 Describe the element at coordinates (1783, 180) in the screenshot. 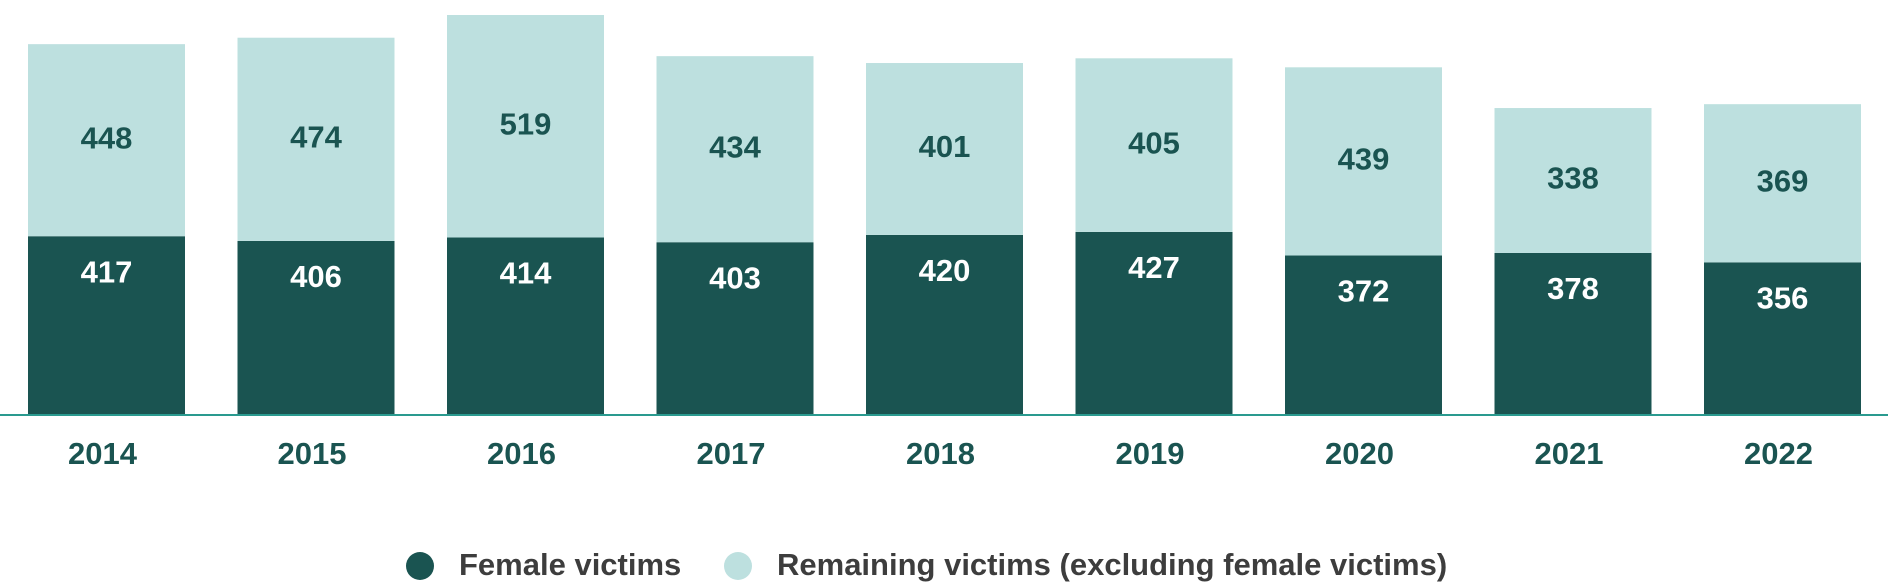

I see `data-label: 369` at that location.